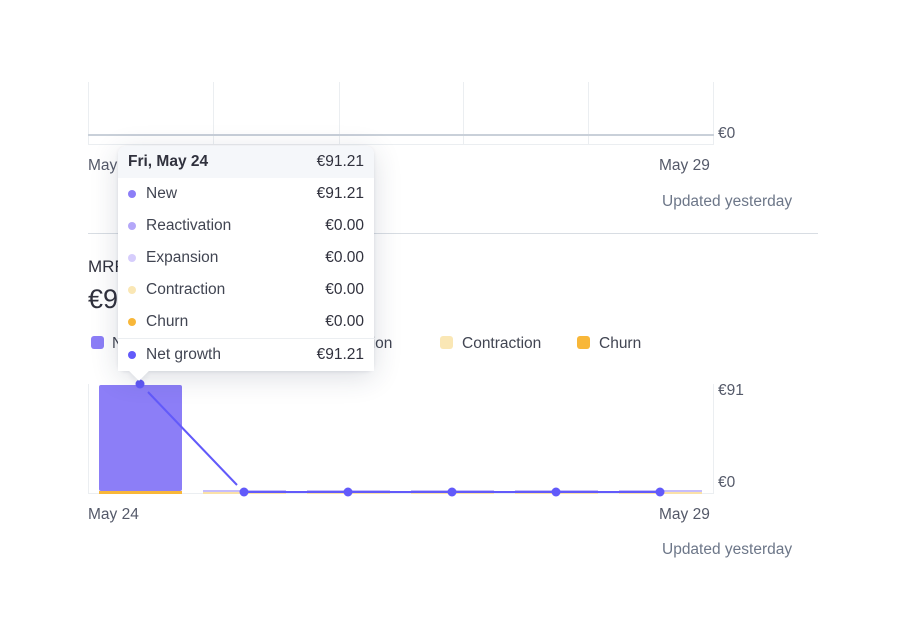 The image size is (900, 641). I want to click on section-divider, so click(453, 233).